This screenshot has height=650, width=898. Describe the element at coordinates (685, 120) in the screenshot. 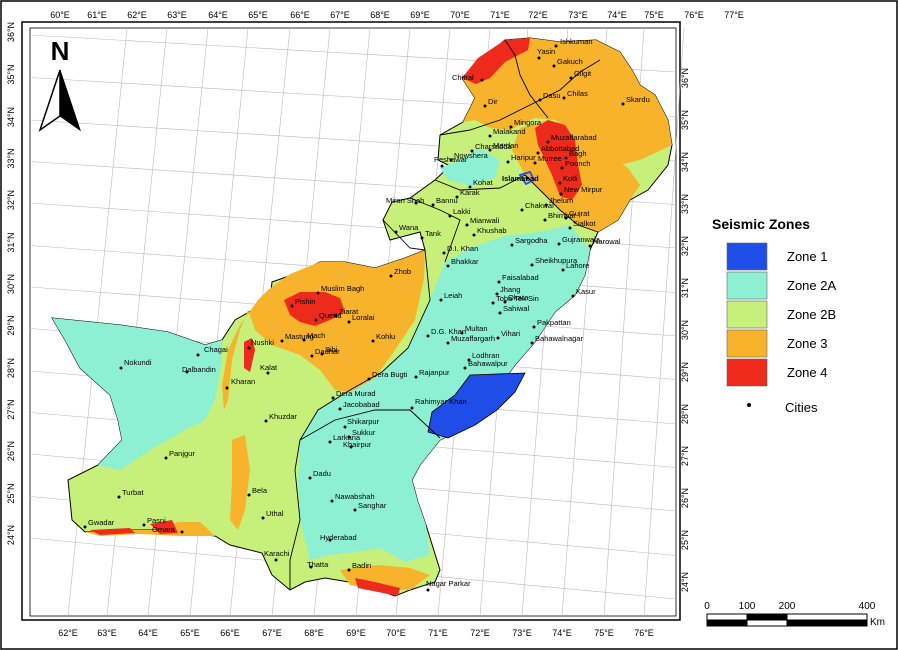

I see `right-tick-label: 35°N` at that location.